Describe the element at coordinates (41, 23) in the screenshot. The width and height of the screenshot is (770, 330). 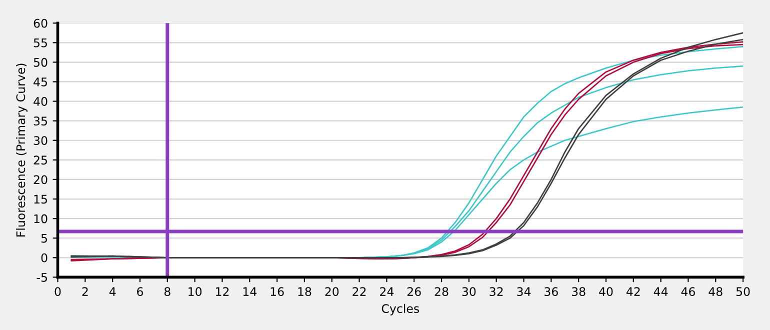
I see `y-tick-label: 60` at that location.